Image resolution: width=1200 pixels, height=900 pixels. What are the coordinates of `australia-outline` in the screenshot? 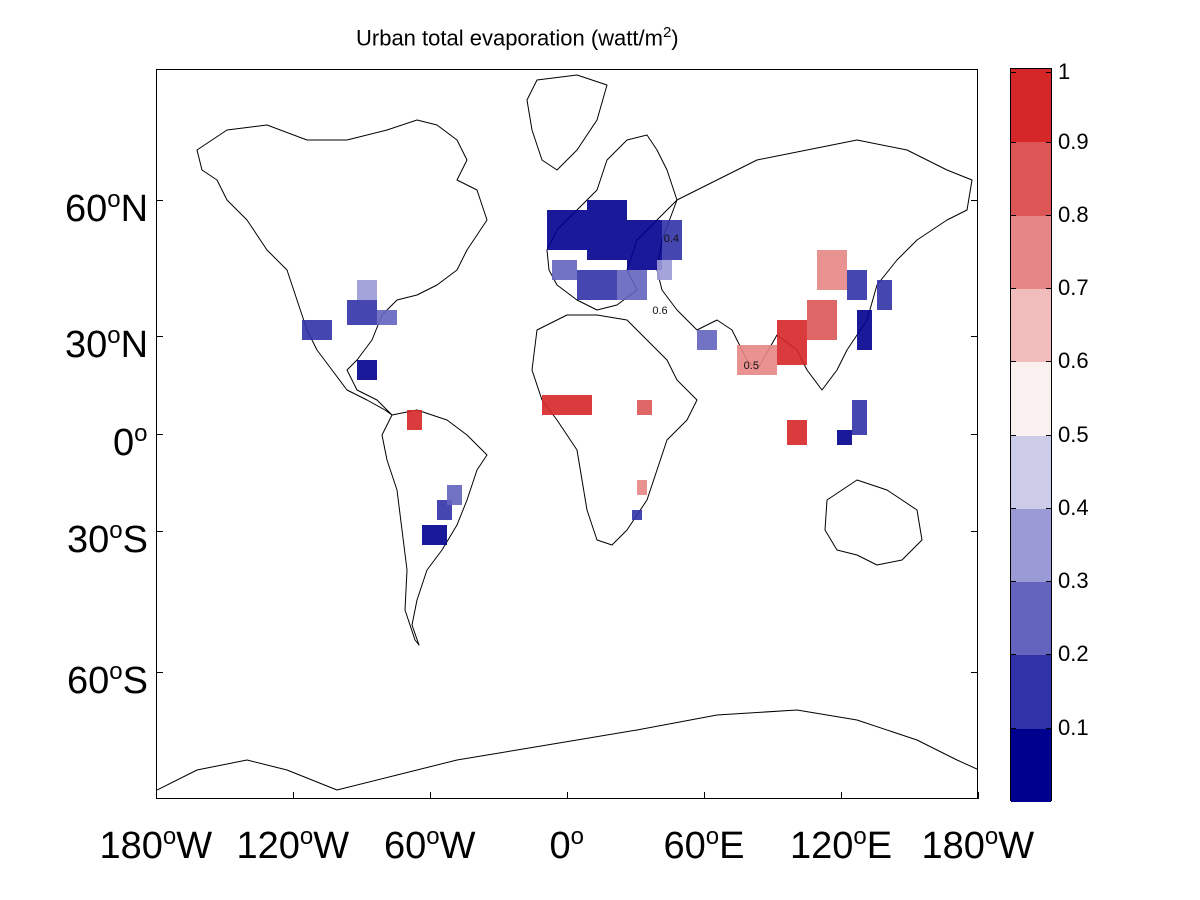 It's located at (873, 522).